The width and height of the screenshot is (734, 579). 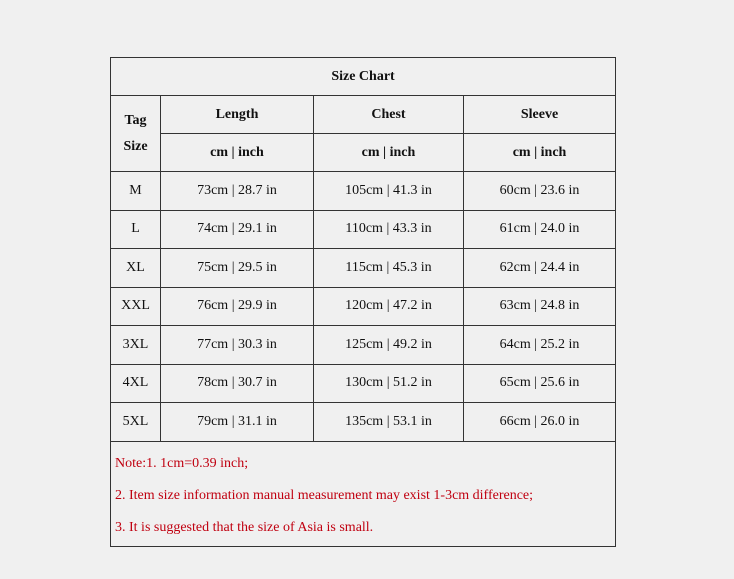 What do you see at coordinates (388, 306) in the screenshot?
I see `chest-cell: 120cm | 47.2 in` at bounding box center [388, 306].